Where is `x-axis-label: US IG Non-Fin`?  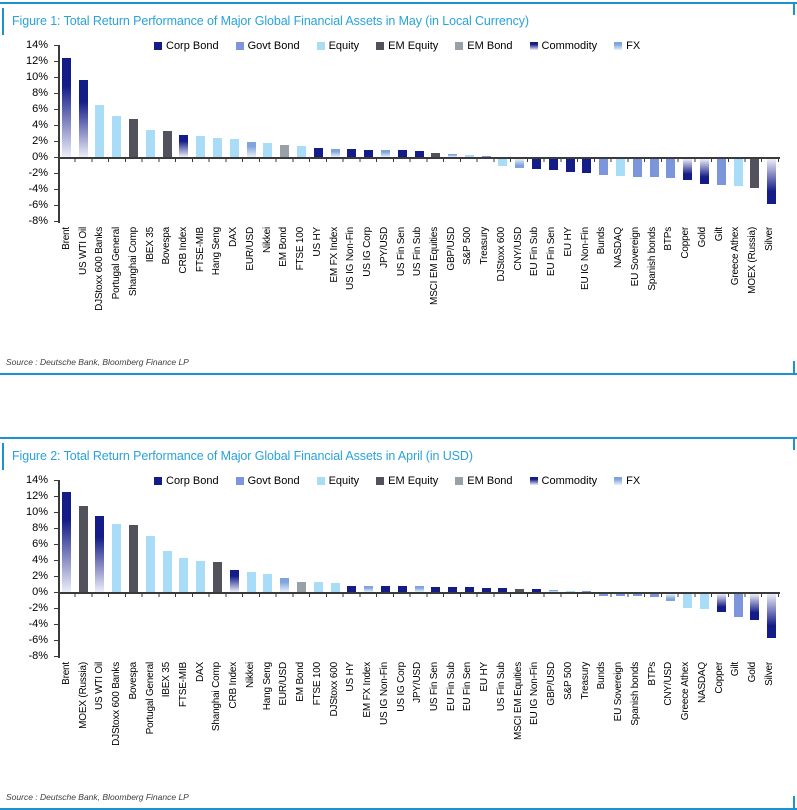 x-axis-label: US IG Non-Fin is located at coordinates (351, 258).